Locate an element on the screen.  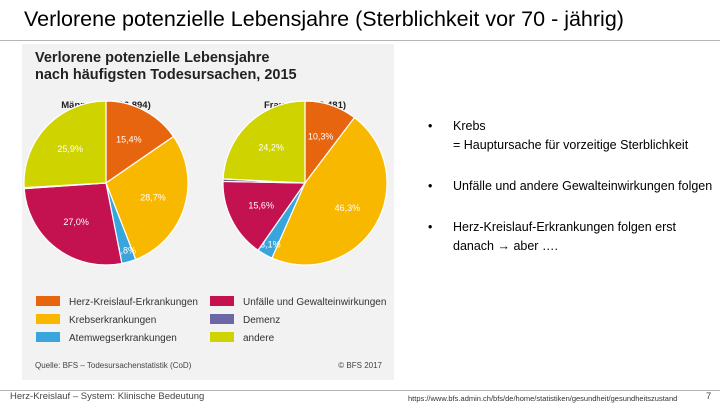
legend-label: Unfälle und Gewalteinwirkungen is located at coordinates (315, 302).